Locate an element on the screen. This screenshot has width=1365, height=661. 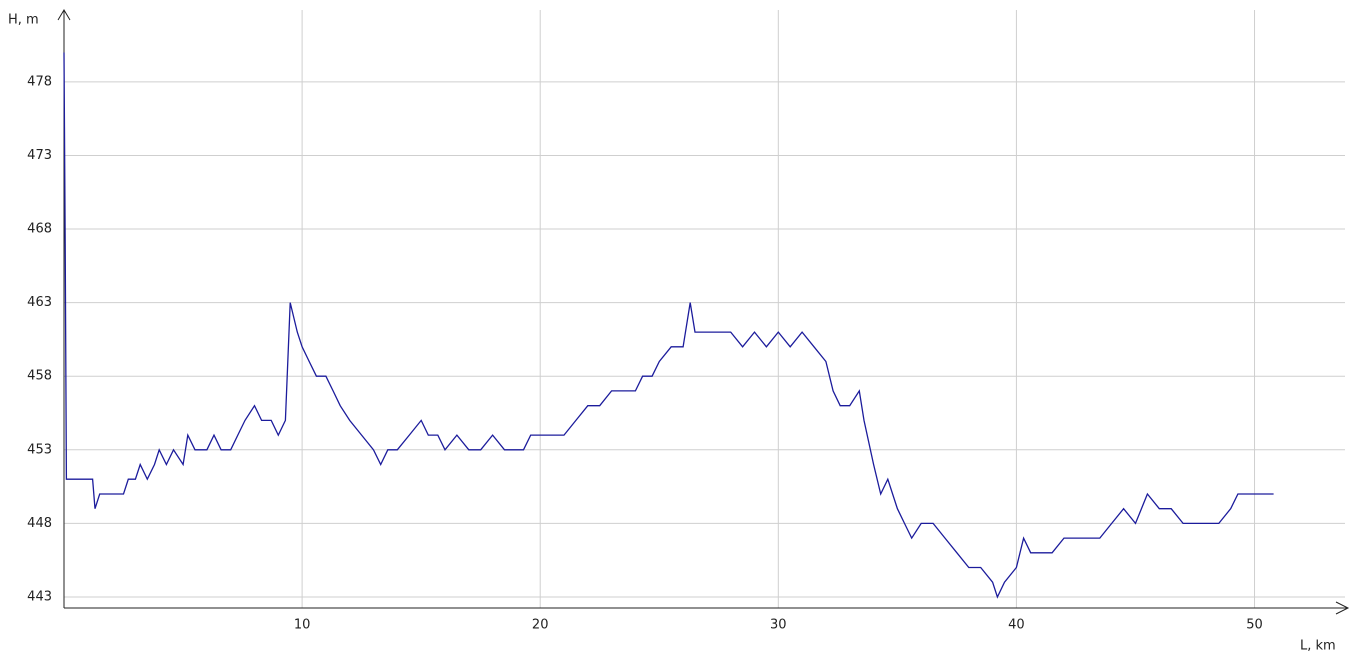
x-axis-label: L, km is located at coordinates (1318, 646).